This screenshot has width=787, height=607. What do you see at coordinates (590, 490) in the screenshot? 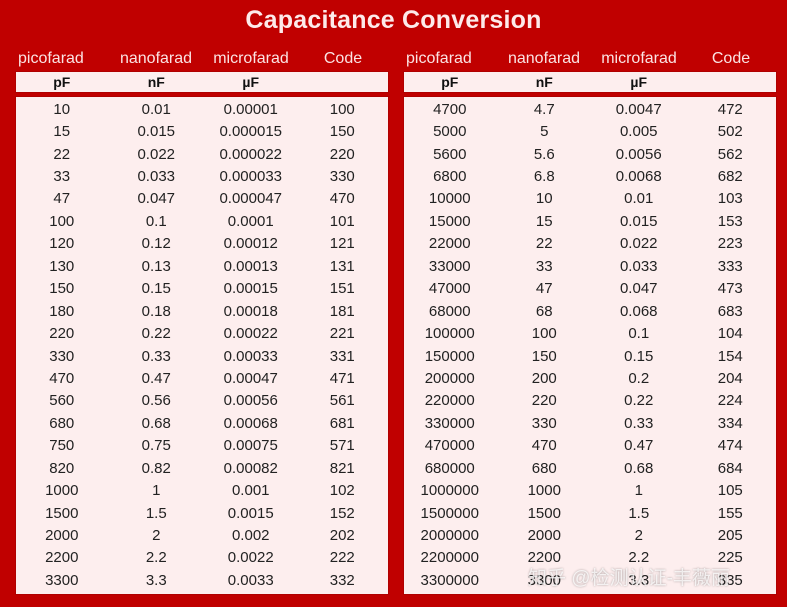
I see `table-row: 1000000 1000 1 105` at bounding box center [590, 490].